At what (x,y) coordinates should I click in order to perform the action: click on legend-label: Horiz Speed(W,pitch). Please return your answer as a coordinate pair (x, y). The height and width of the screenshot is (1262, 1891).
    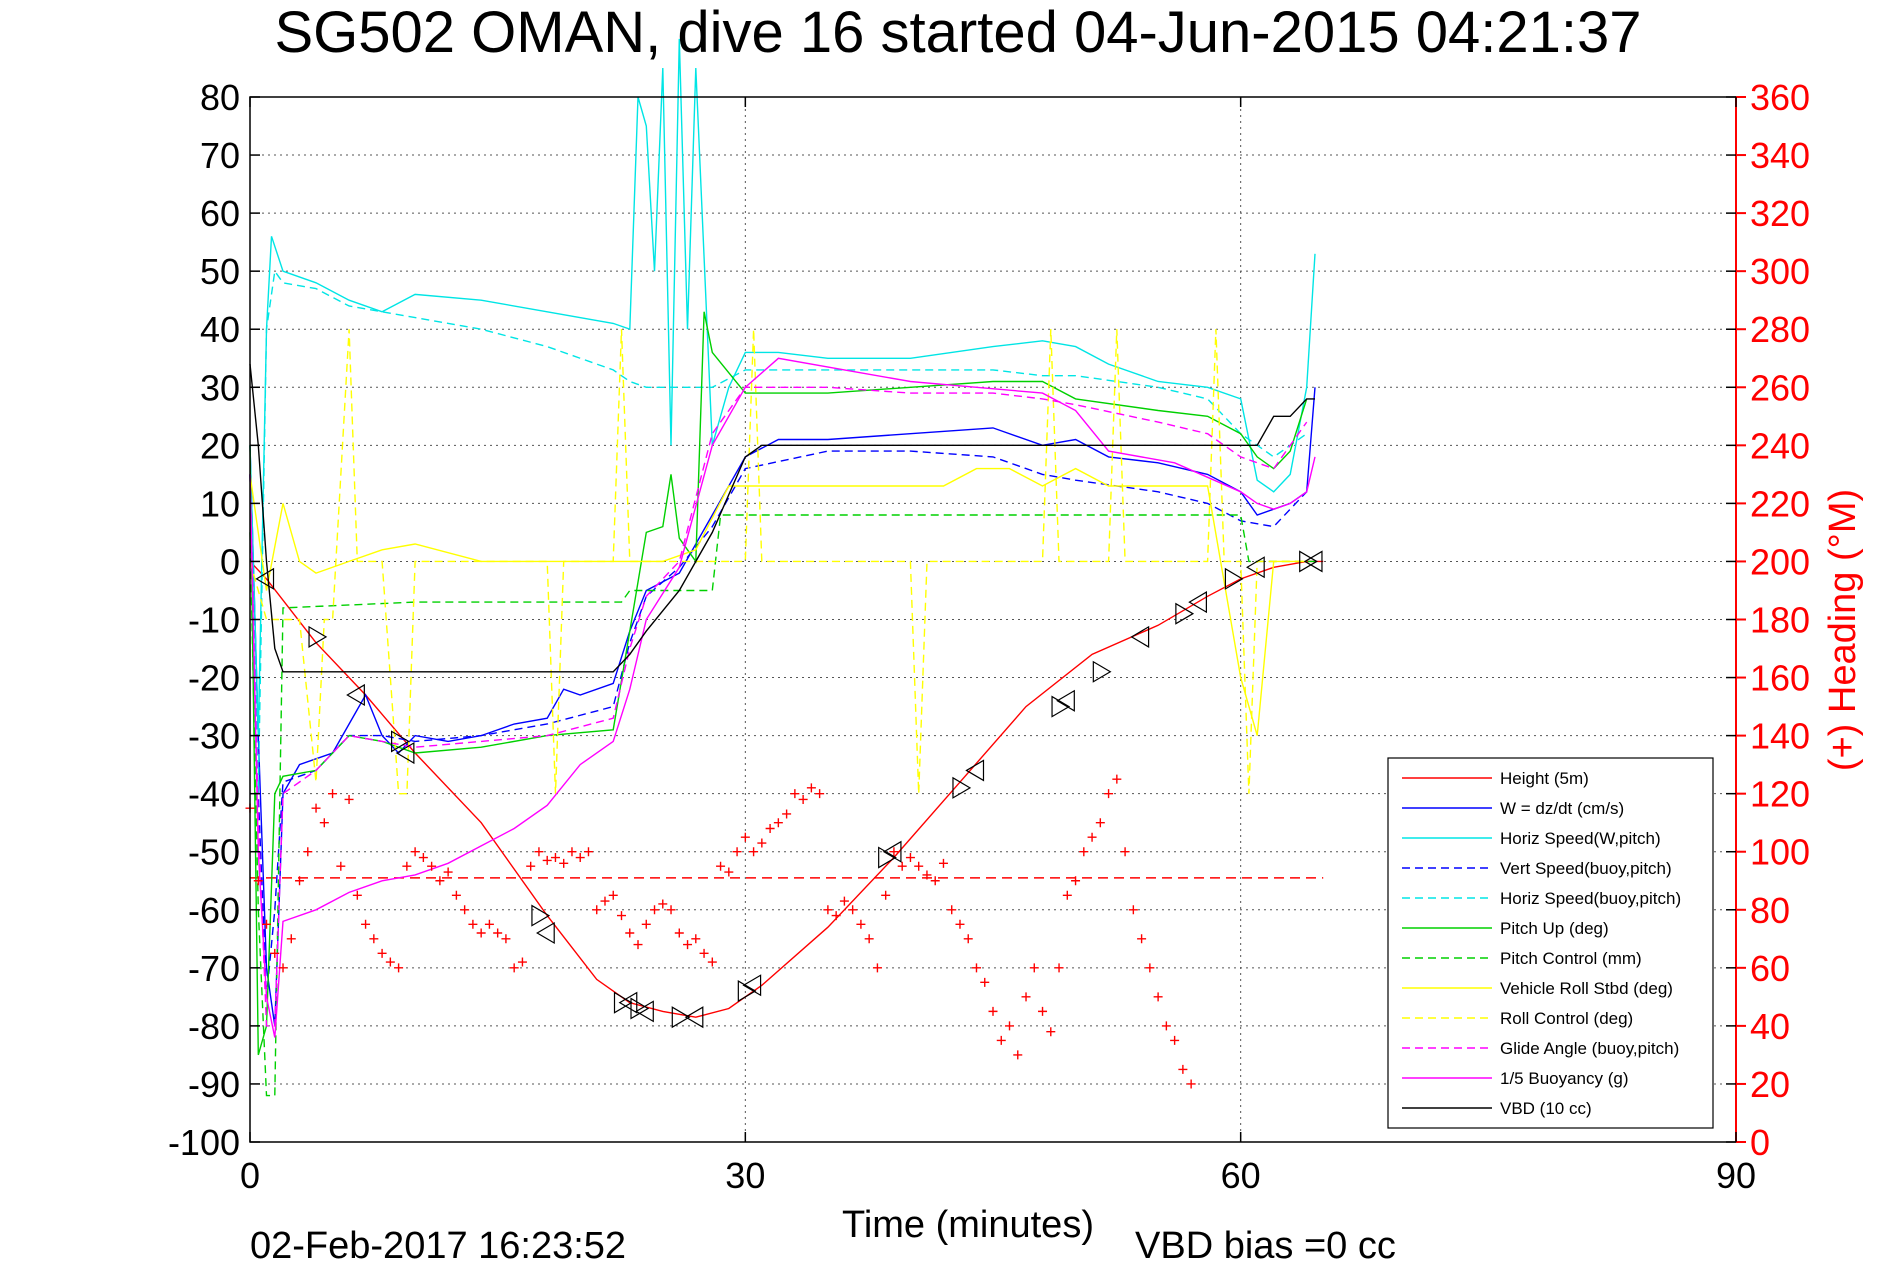
    Looking at the image, I should click on (1580, 838).